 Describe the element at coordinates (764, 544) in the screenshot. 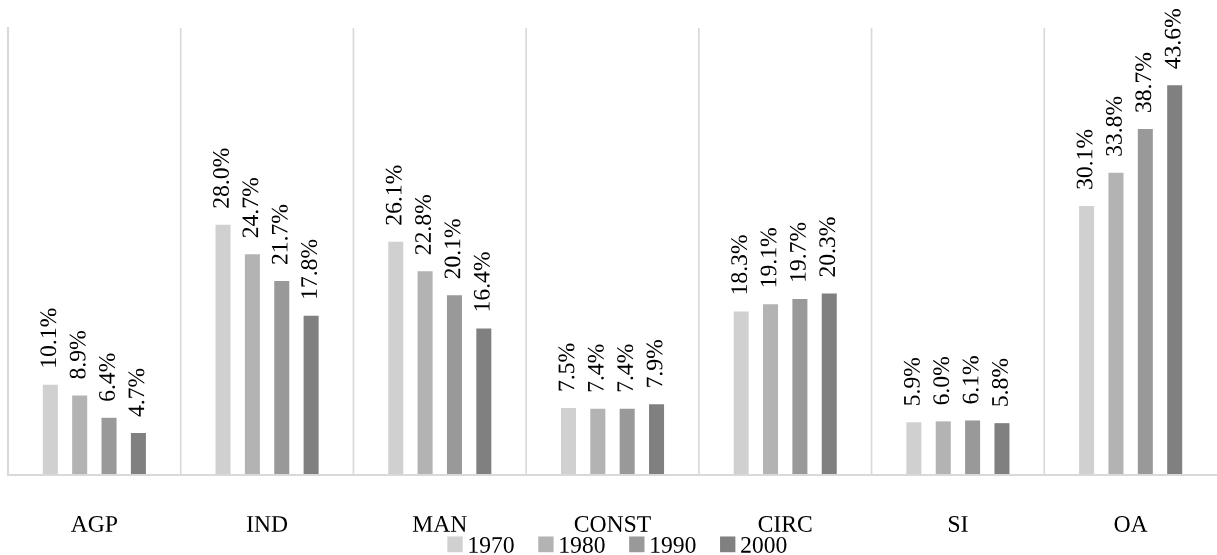

I see `legend-label: 2000` at that location.